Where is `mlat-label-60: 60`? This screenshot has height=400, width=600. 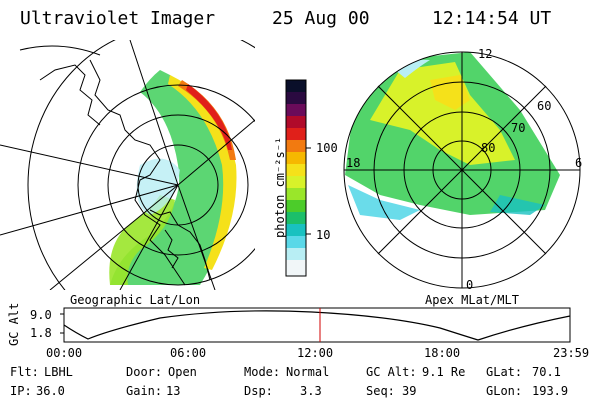
mlat-label-60: 60 is located at coordinates (544, 106).